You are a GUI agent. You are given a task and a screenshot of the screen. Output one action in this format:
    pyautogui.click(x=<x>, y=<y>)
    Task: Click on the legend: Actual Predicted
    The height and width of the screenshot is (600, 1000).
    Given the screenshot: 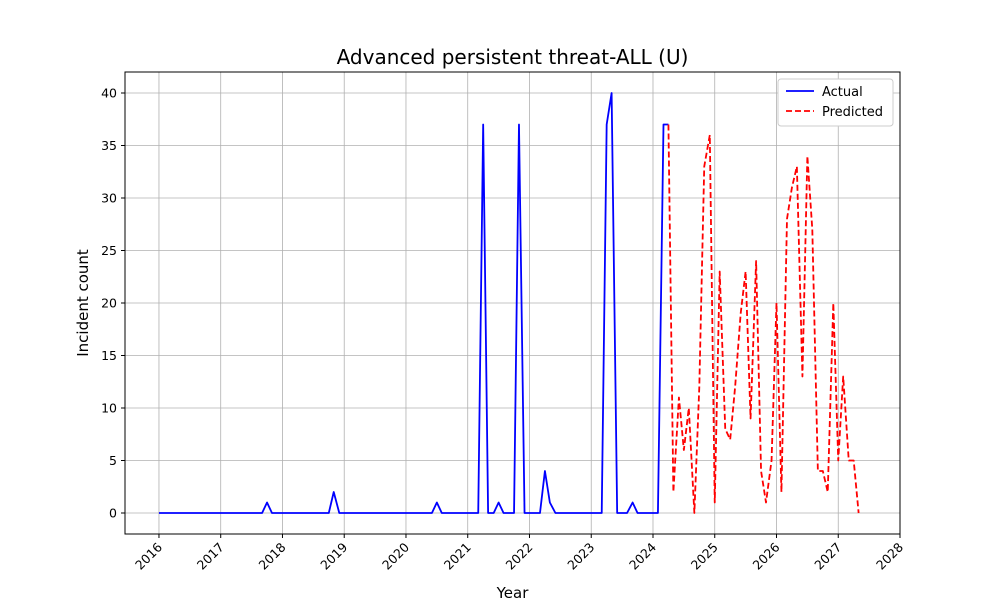 What is the action you would take?
    pyautogui.click(x=835, y=102)
    